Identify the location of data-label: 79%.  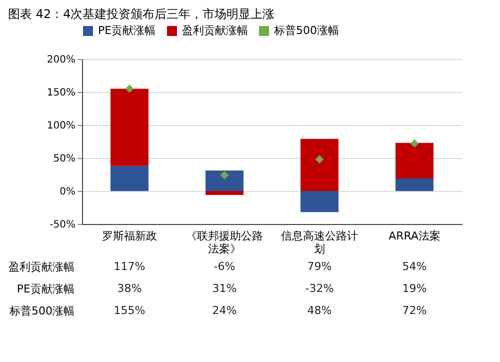
(319, 266).